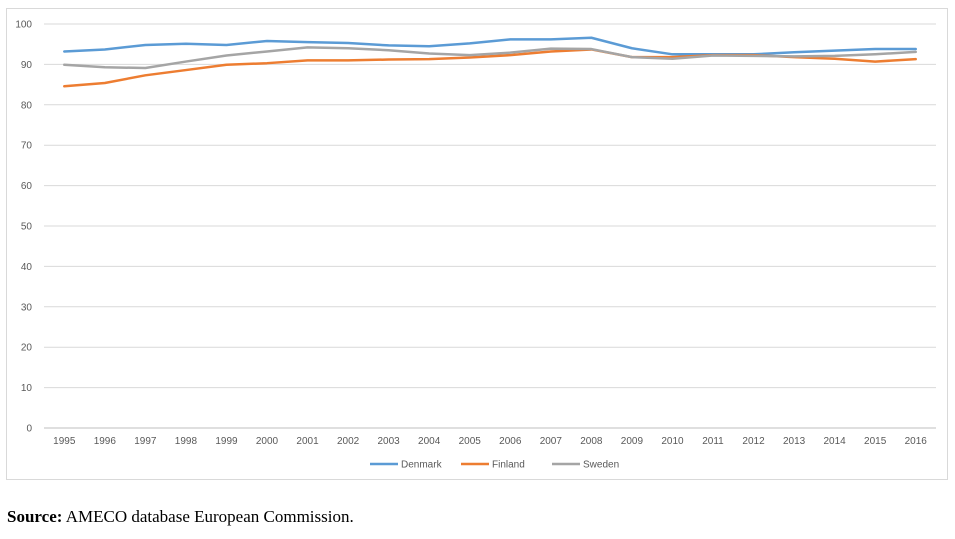  I want to click on x-tick-label: 1997, so click(145, 441).